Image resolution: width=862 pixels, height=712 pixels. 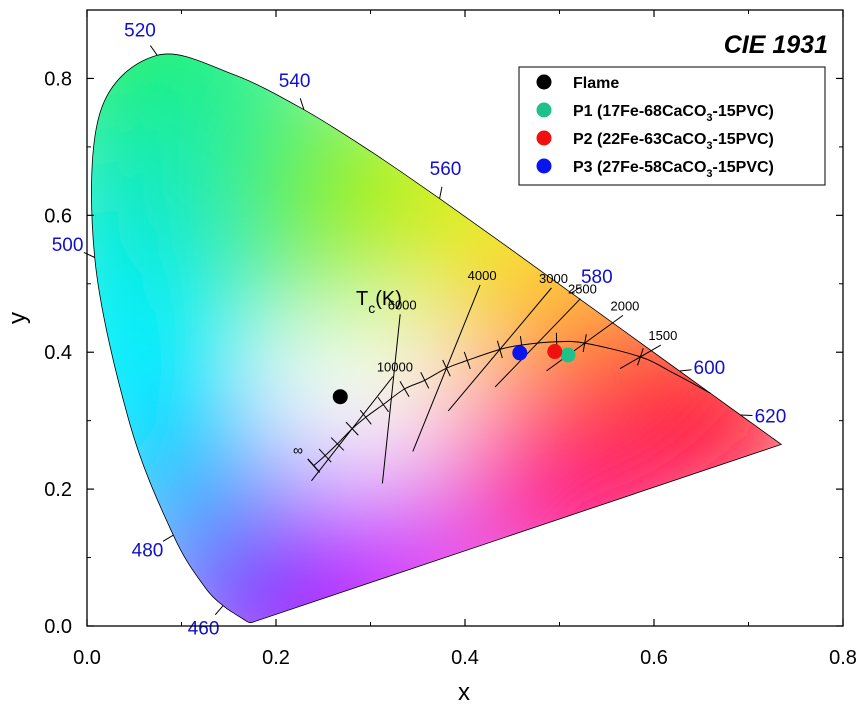 What do you see at coordinates (553, 278) in the screenshot?
I see `isotherm-label-3000: 3000` at bounding box center [553, 278].